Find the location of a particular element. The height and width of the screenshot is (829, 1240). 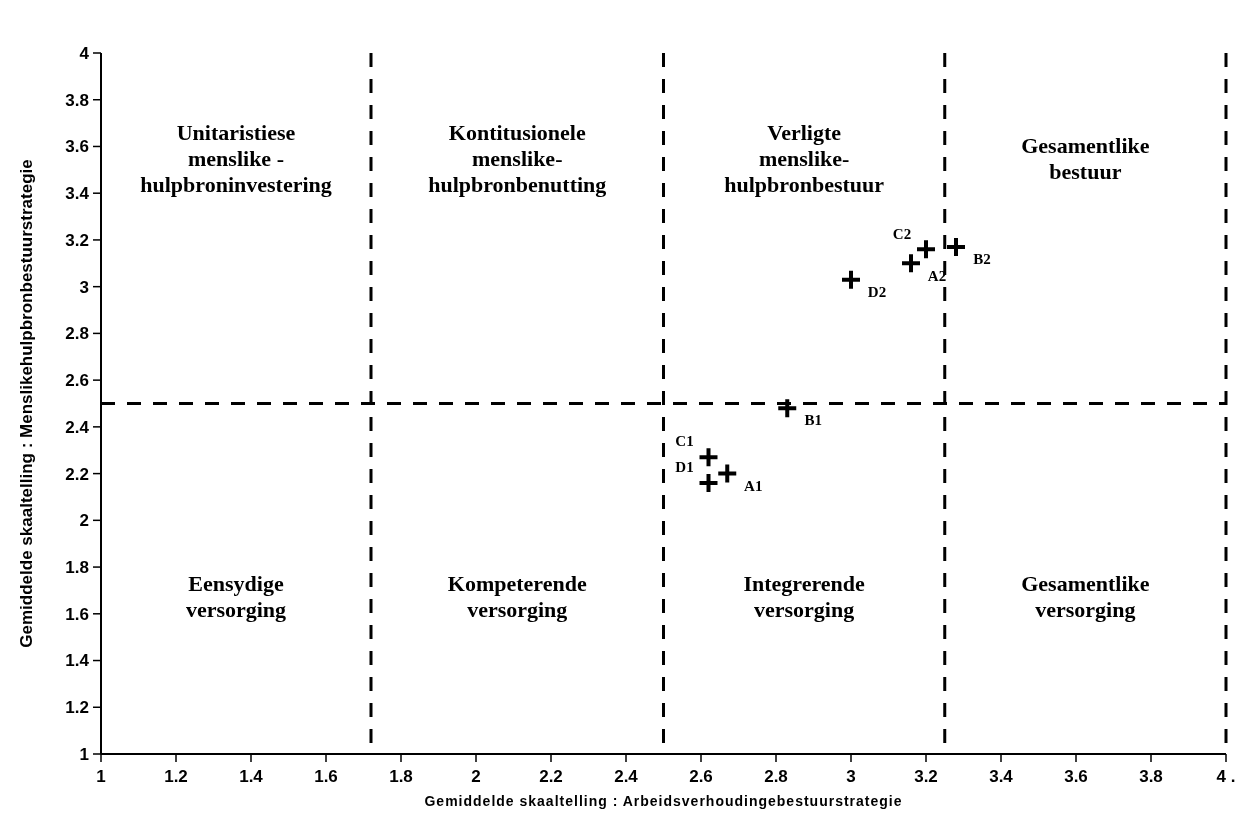

y-tick-label: 1.2 is located at coordinates (77, 708).